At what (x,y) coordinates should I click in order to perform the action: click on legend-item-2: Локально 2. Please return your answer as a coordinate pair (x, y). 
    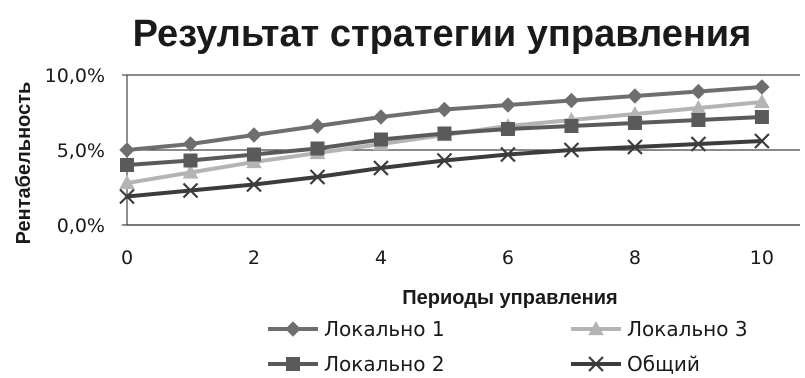
    Looking at the image, I should click on (356, 364).